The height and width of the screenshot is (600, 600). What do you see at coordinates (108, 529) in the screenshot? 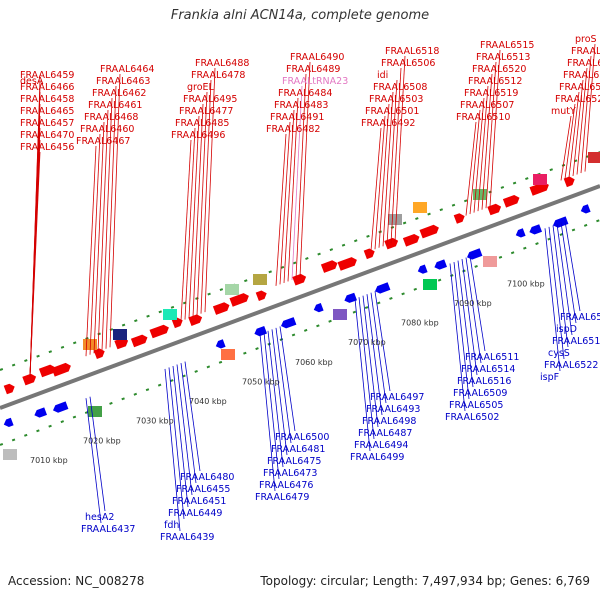
I see `gene-label: FRAAL6437` at bounding box center [108, 529].